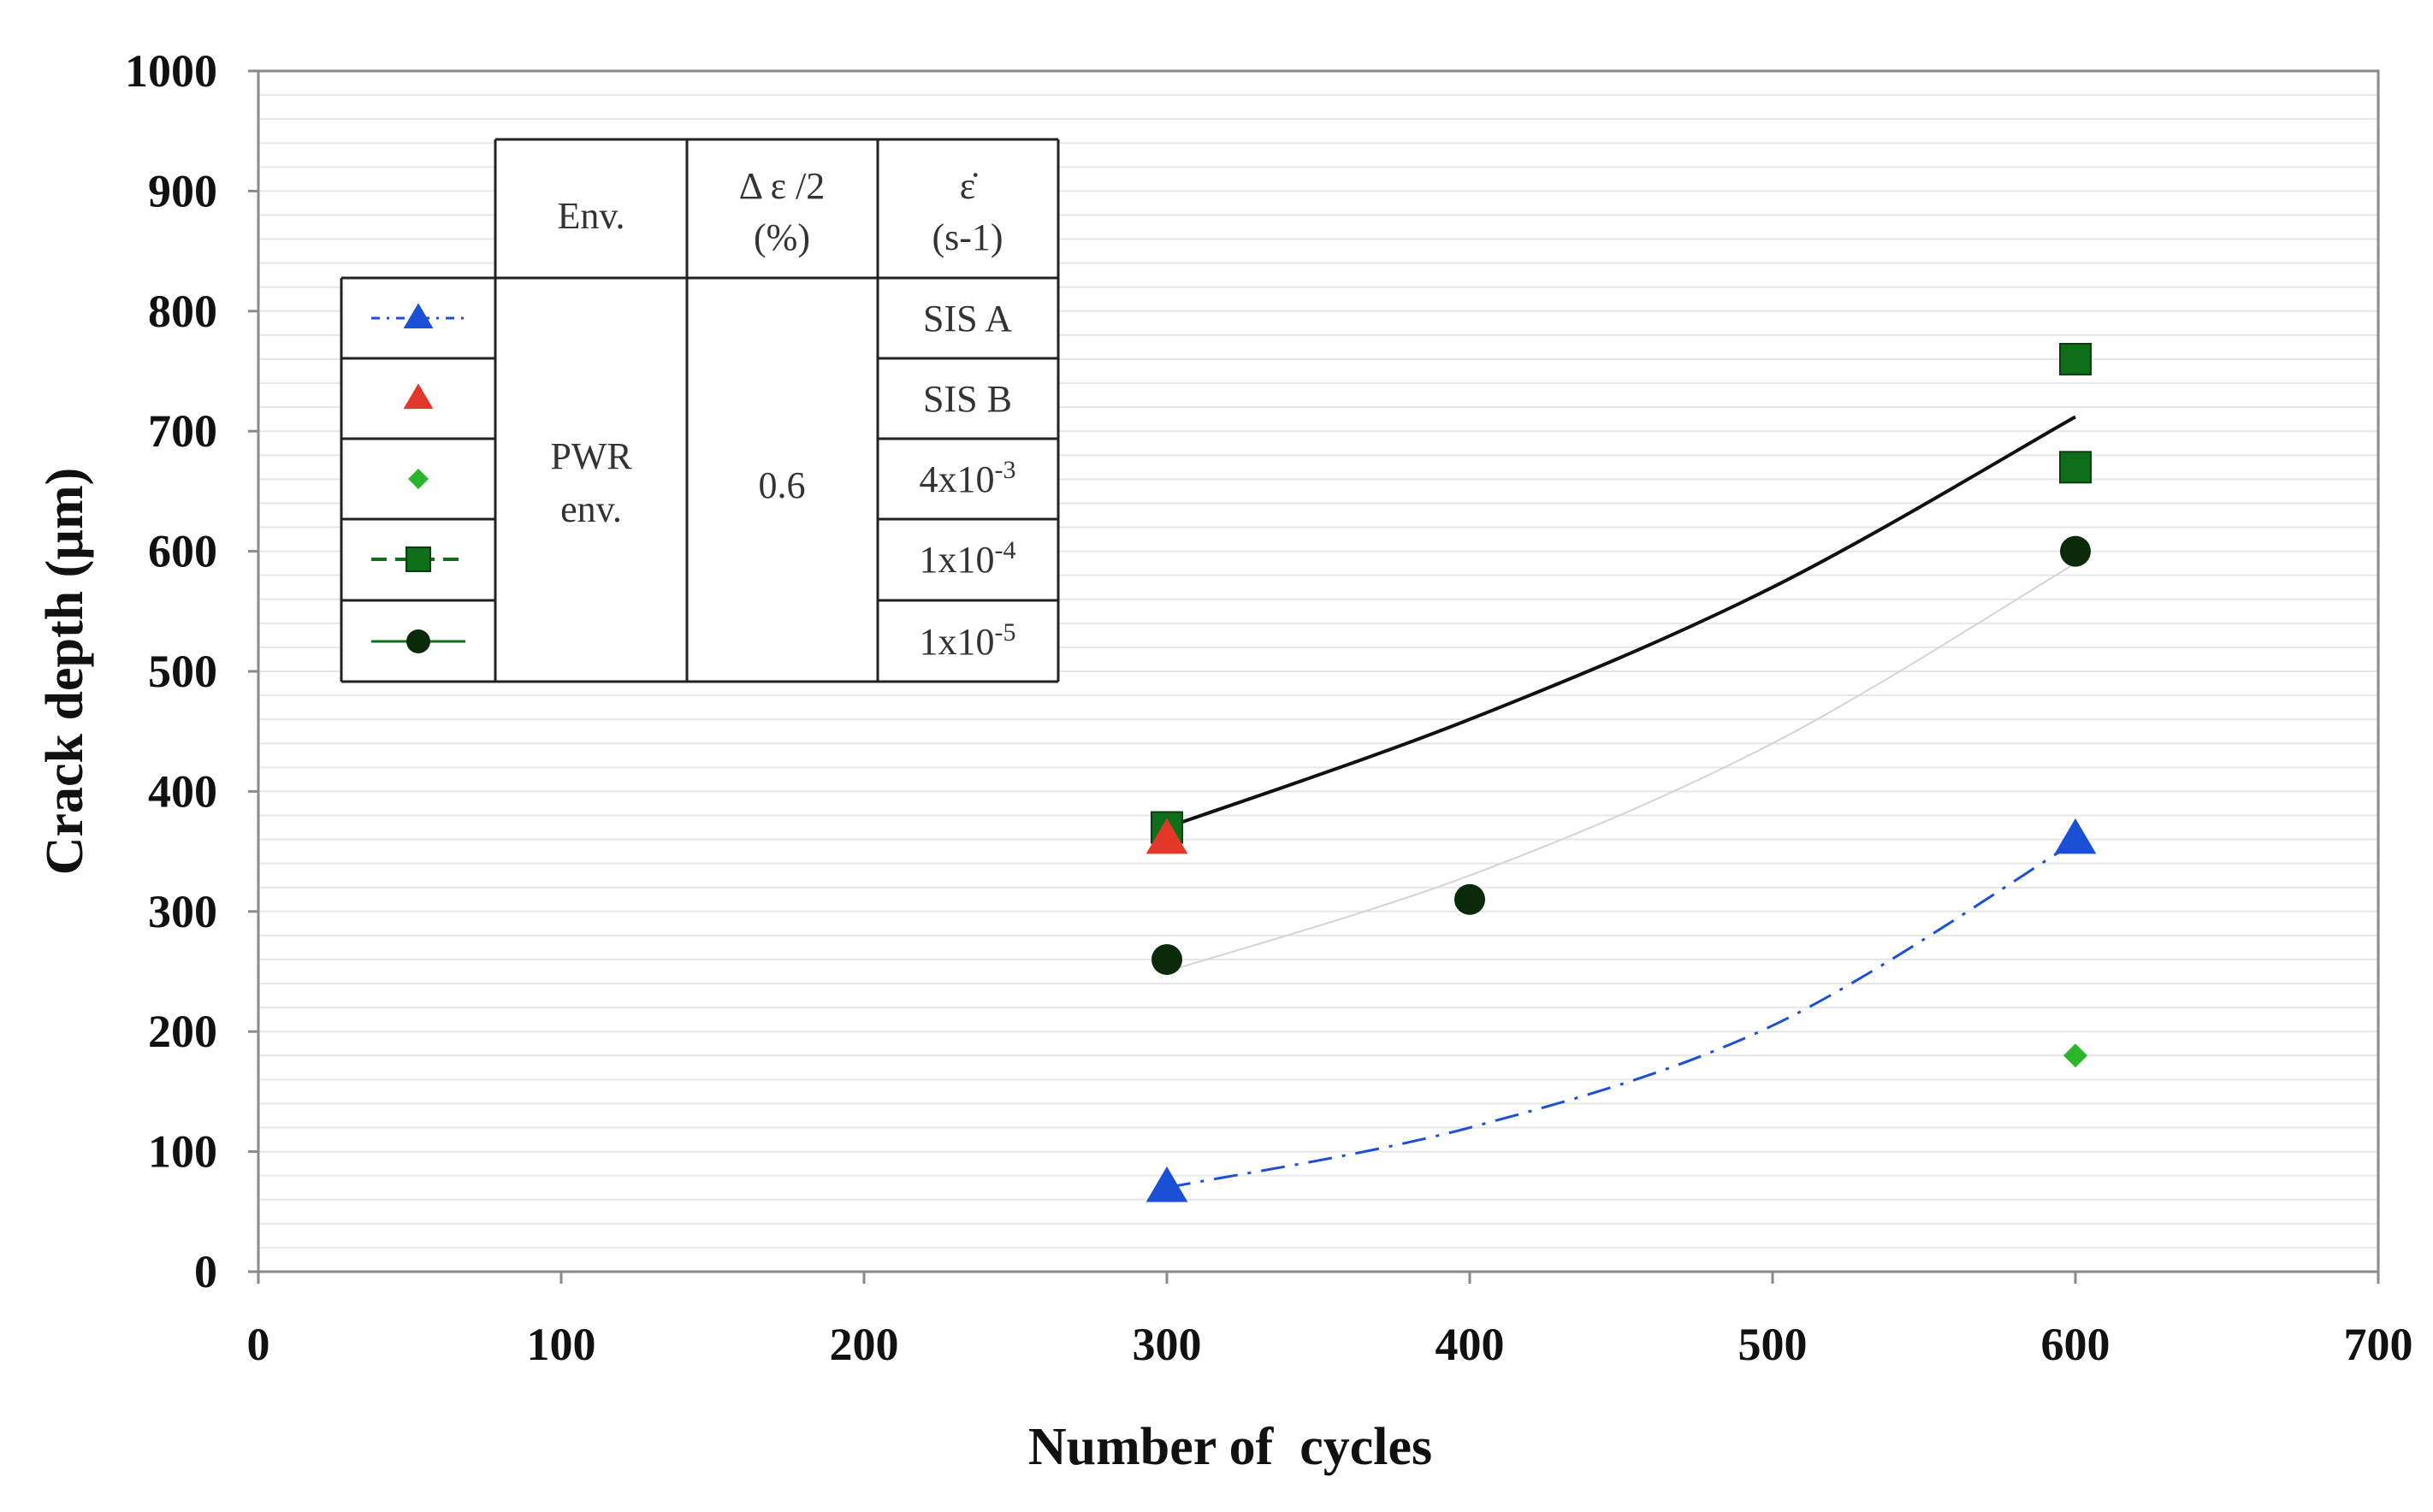 This screenshot has height=1512, width=2433. What do you see at coordinates (968, 319) in the screenshot?
I see `legend-rate-label: SIS A` at bounding box center [968, 319].